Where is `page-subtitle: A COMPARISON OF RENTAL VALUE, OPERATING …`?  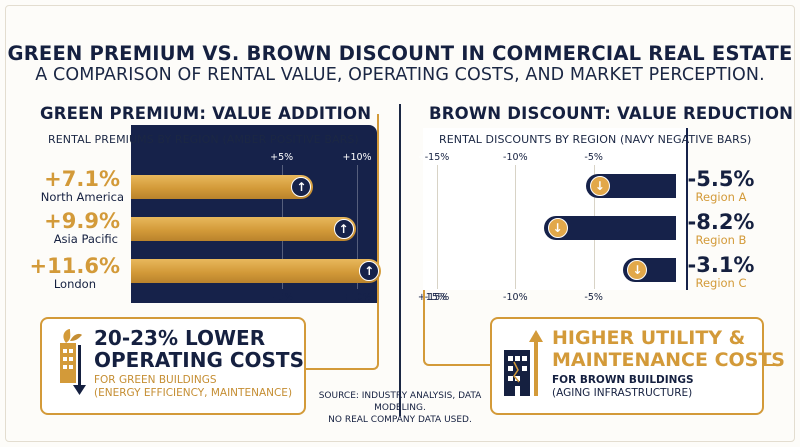
page-subtitle: A COMPARISON OF RENTAL VALUE, OPERATING … is located at coordinates (400, 75).